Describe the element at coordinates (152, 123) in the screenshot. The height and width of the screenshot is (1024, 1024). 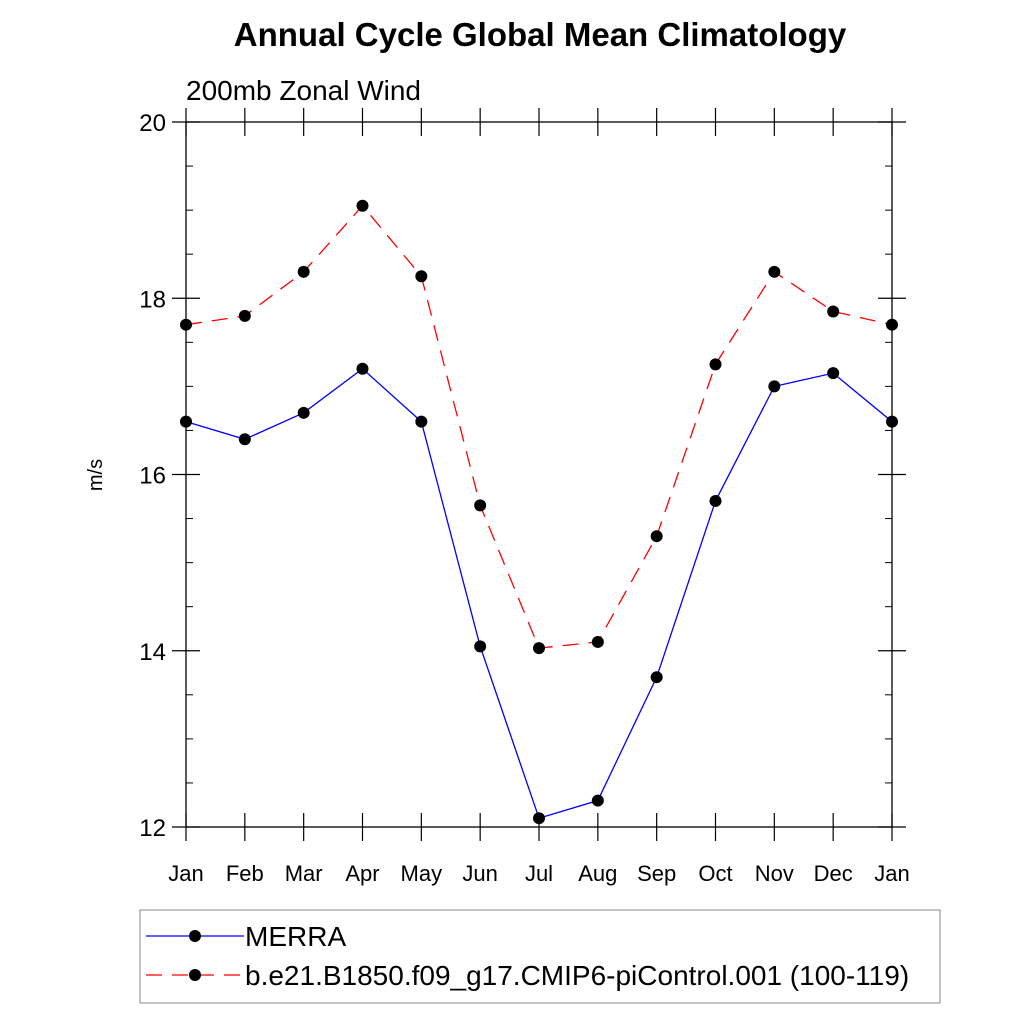
I see `y-tick-label: 20` at that location.